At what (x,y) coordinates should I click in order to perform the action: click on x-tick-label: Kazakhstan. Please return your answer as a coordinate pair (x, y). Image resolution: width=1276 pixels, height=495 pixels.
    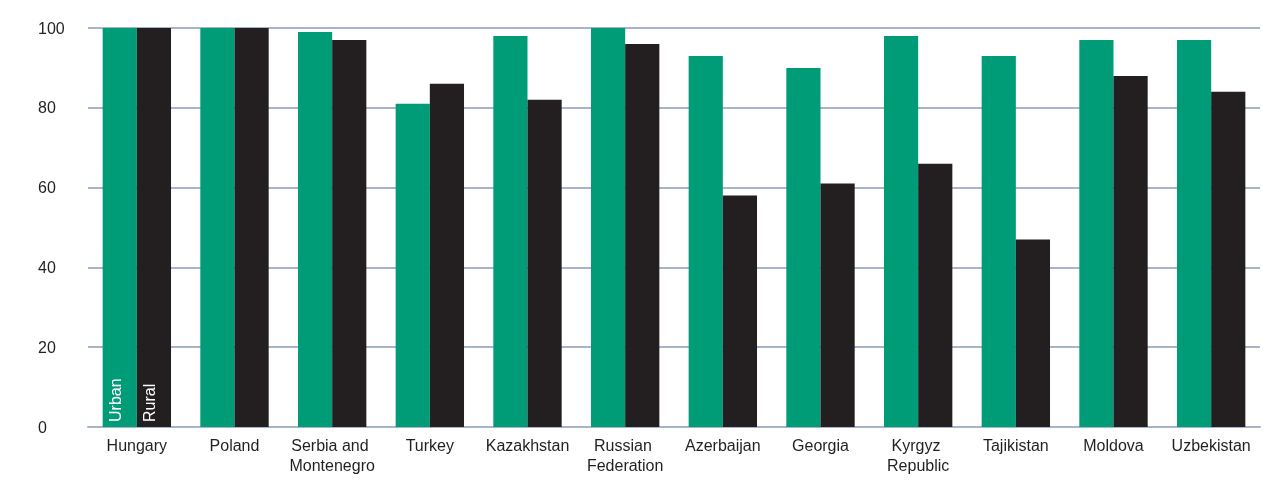
    Looking at the image, I should click on (527, 445).